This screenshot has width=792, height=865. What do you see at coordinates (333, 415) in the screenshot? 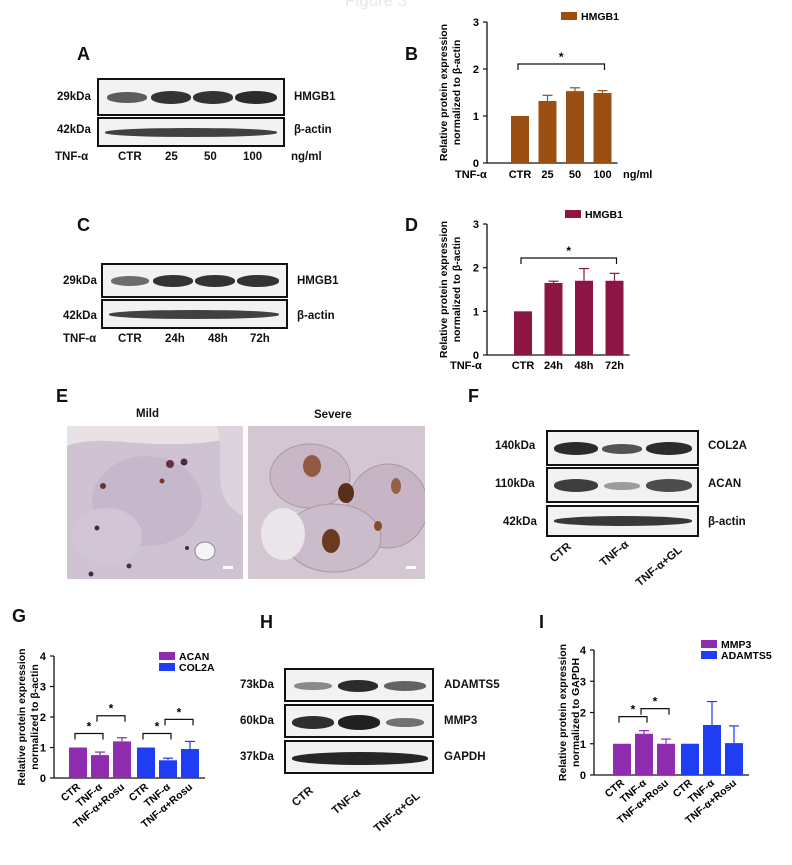
I see `image-caption-severe: Severe` at bounding box center [333, 415].